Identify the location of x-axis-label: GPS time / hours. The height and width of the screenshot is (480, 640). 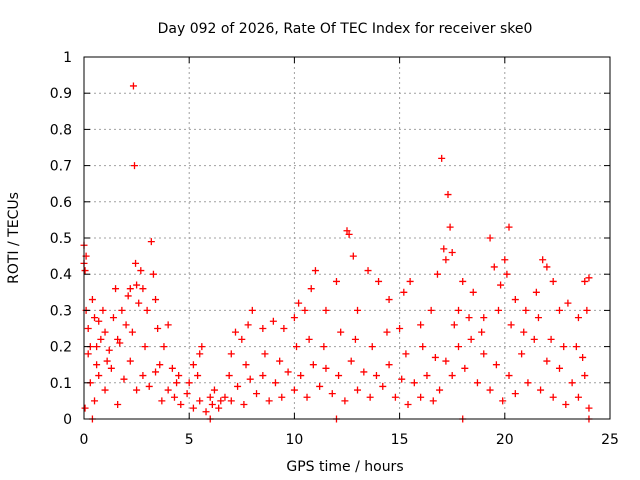
(344, 467).